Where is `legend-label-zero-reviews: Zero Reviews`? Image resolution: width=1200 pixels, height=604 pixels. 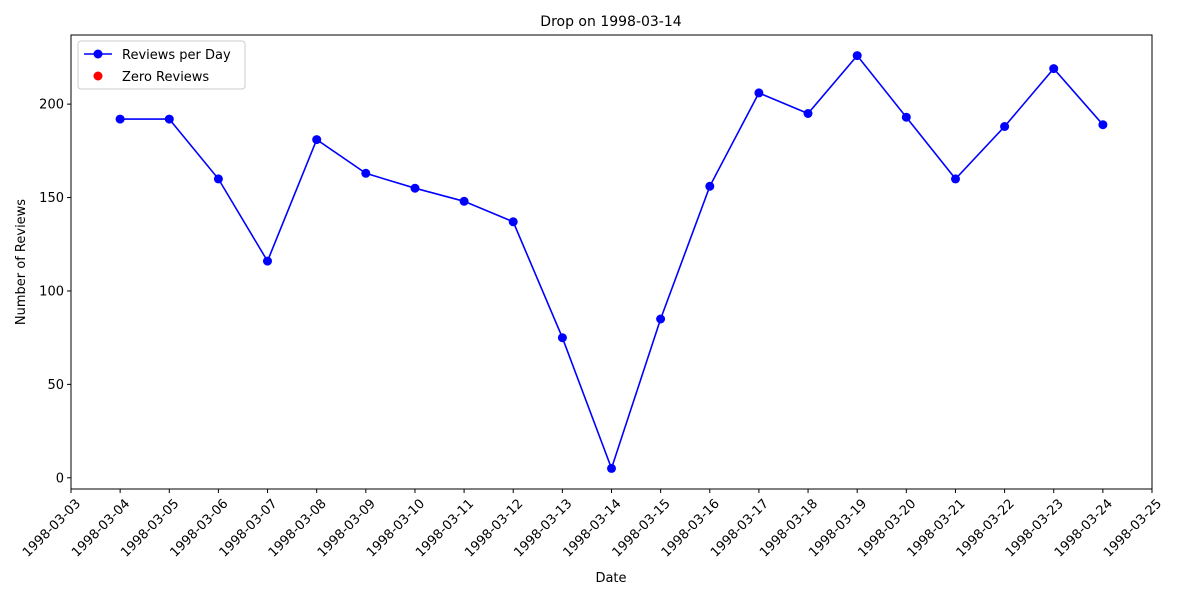
legend-label-zero-reviews: Zero Reviews is located at coordinates (165, 77).